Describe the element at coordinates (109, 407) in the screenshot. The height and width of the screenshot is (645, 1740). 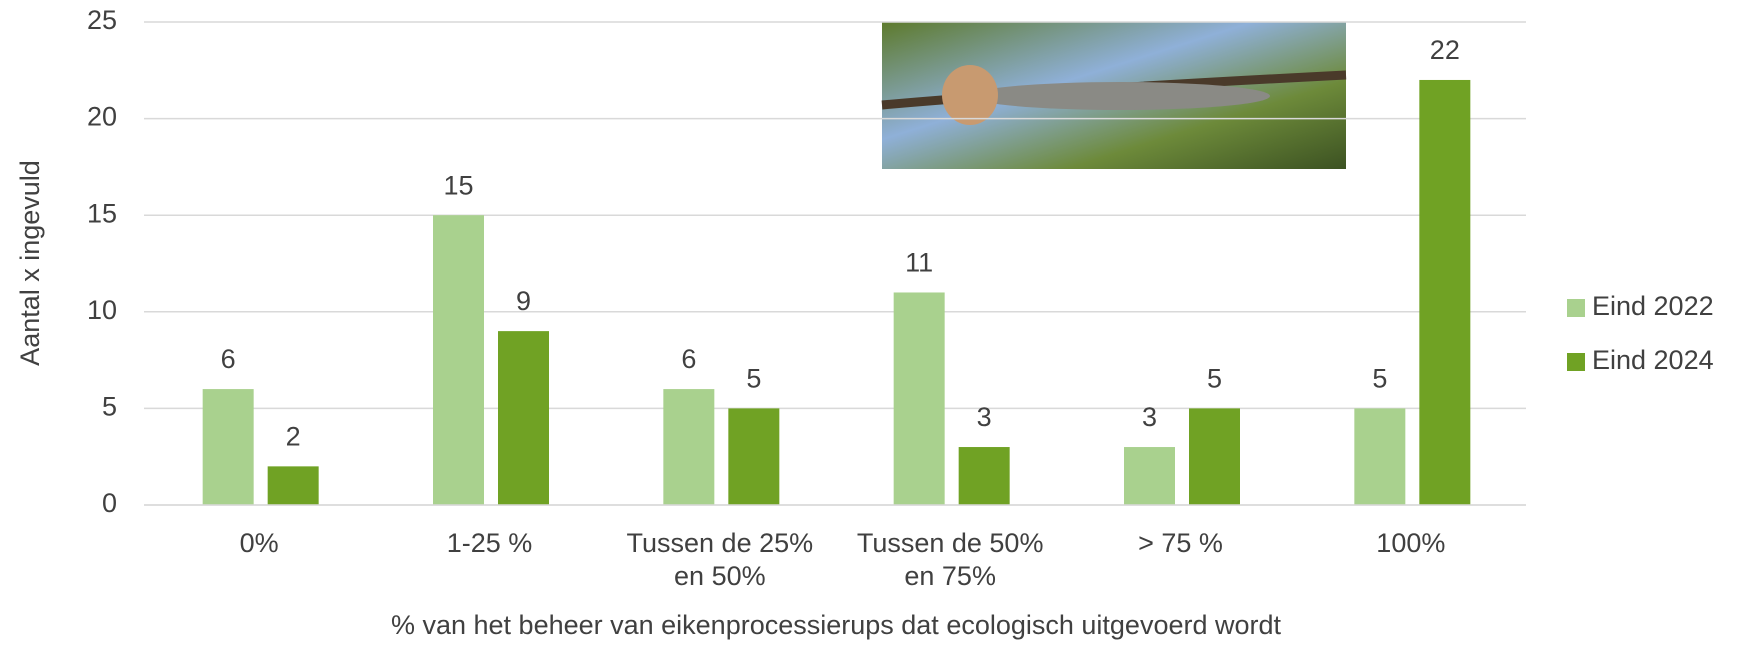
I see `y-tick-label: 5` at that location.